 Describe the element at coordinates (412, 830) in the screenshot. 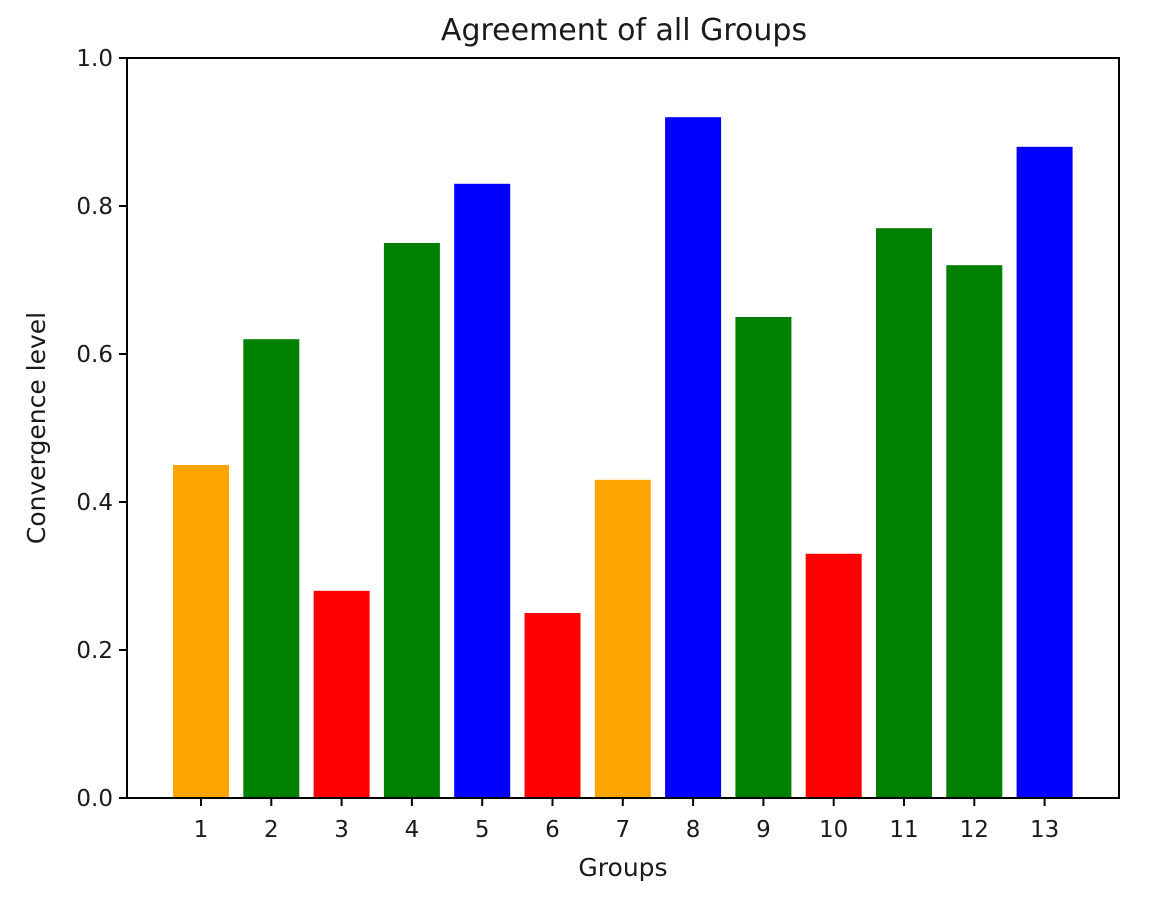

I see `x-tick-label: 4` at that location.